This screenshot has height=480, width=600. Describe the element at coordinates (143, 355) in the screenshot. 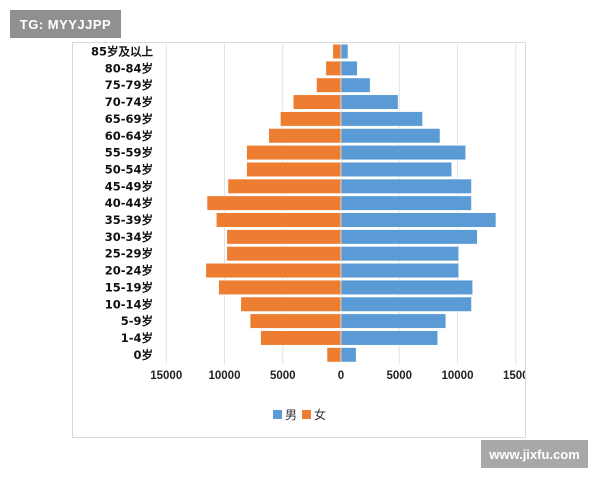

I see `category-label: 0岁` at that location.